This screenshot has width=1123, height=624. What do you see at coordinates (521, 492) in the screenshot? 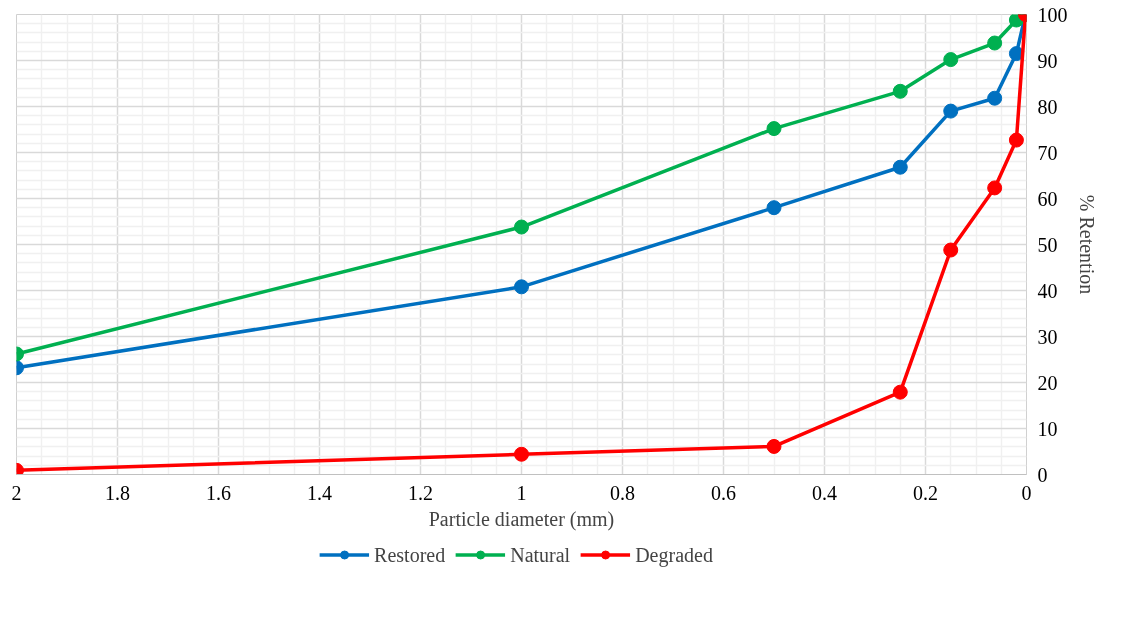
I see `x-tick-label: 1` at bounding box center [521, 492].